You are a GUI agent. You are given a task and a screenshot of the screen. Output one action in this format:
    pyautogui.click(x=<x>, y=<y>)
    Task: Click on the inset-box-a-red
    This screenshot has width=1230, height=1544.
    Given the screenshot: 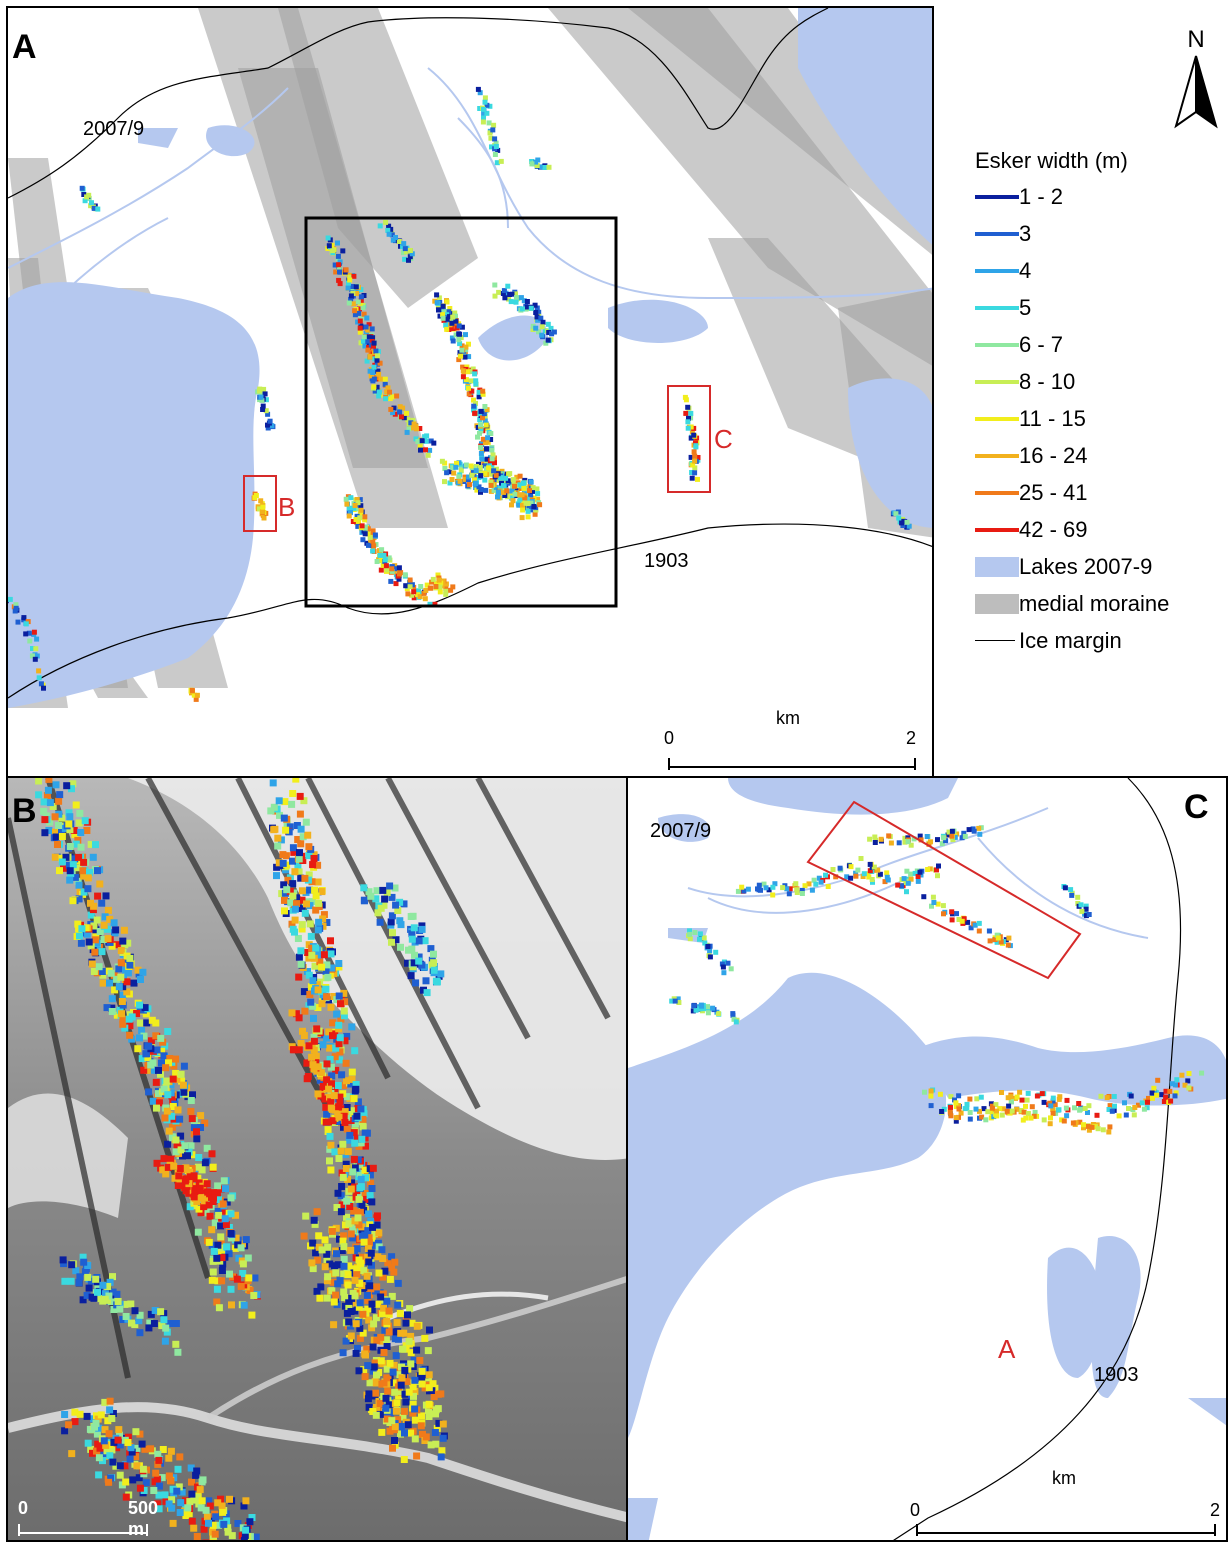 What is the action you would take?
    pyautogui.click(x=944, y=890)
    